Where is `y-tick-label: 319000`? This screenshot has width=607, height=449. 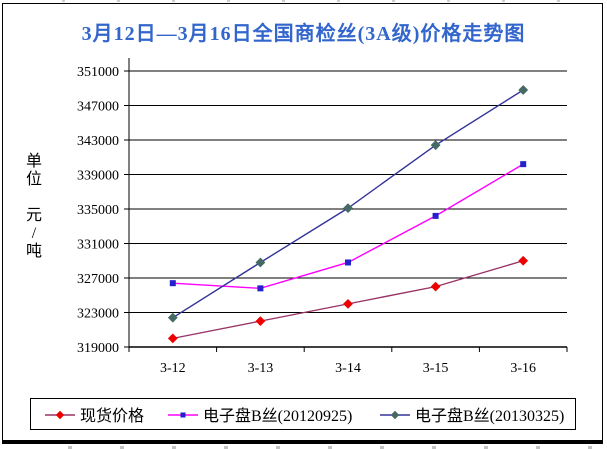 y-tick-label: 319000 is located at coordinates (98, 348).